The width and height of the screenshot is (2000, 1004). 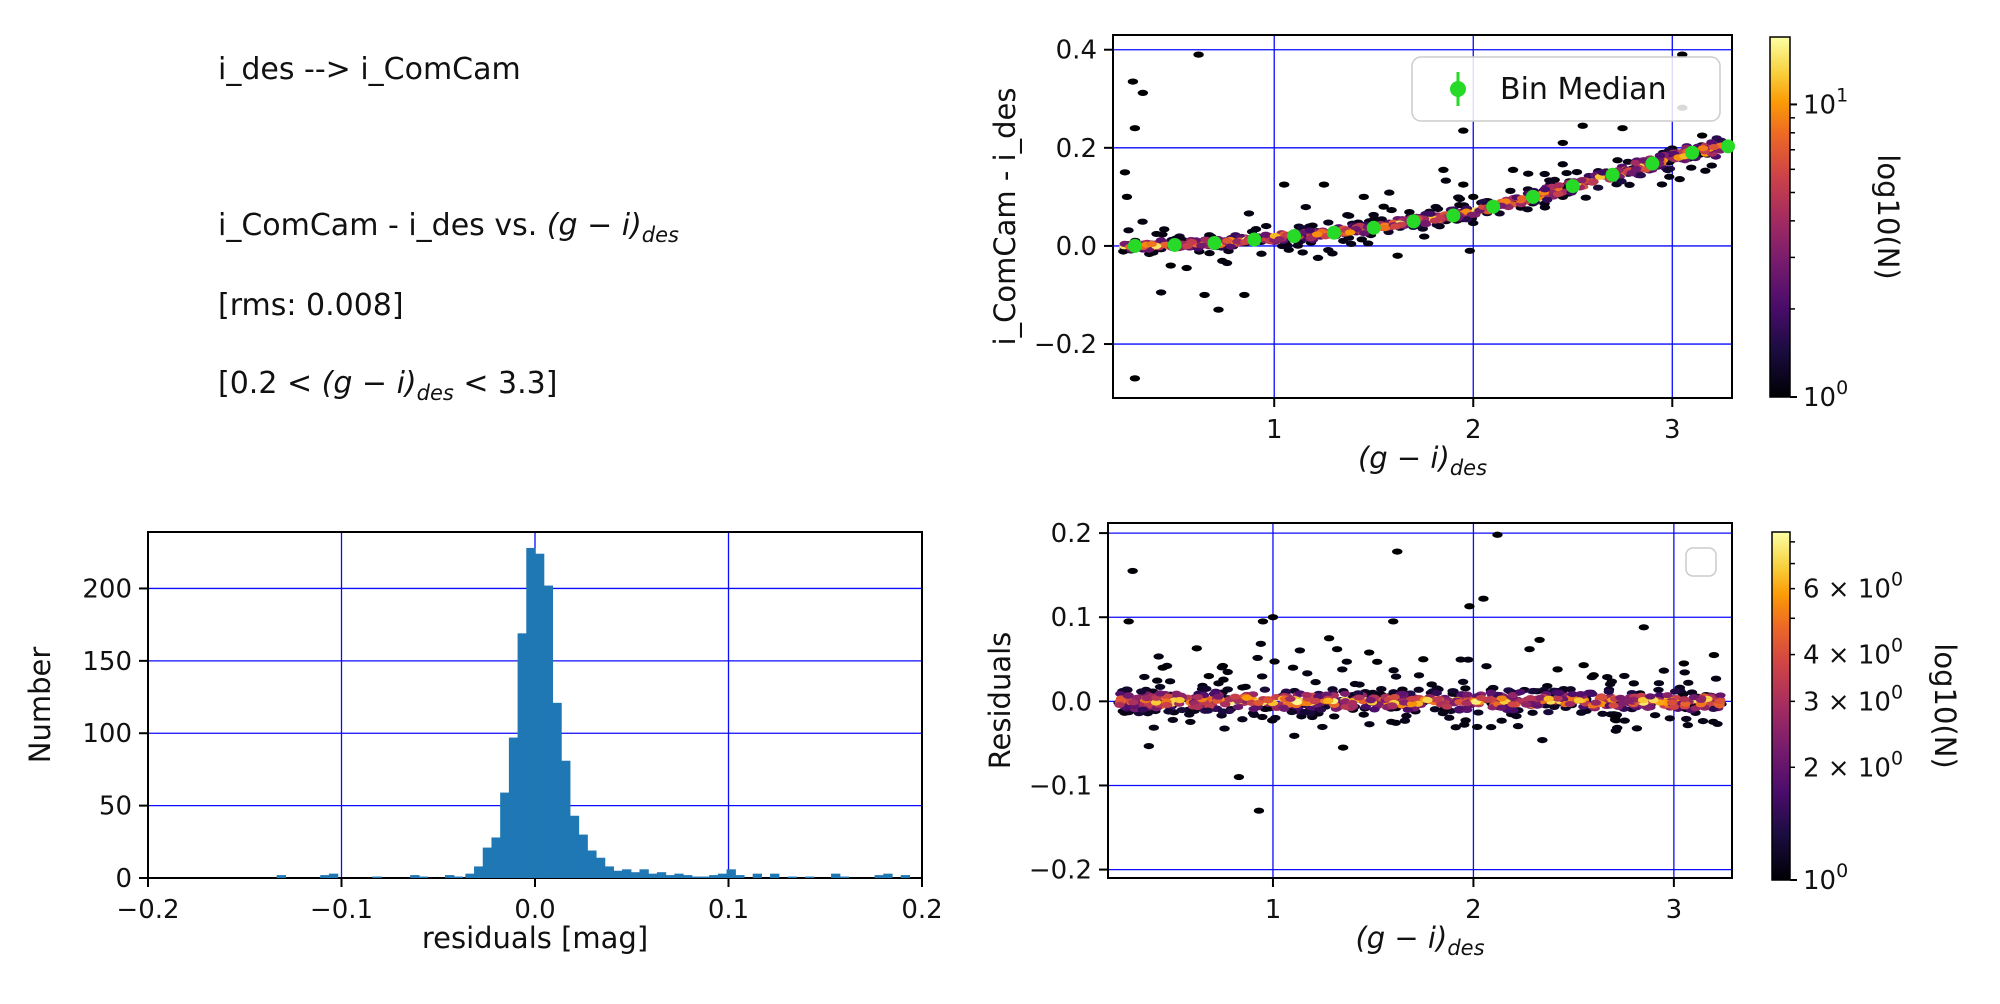 I want to click on x-tick-label: 1, so click(x=1274, y=430).